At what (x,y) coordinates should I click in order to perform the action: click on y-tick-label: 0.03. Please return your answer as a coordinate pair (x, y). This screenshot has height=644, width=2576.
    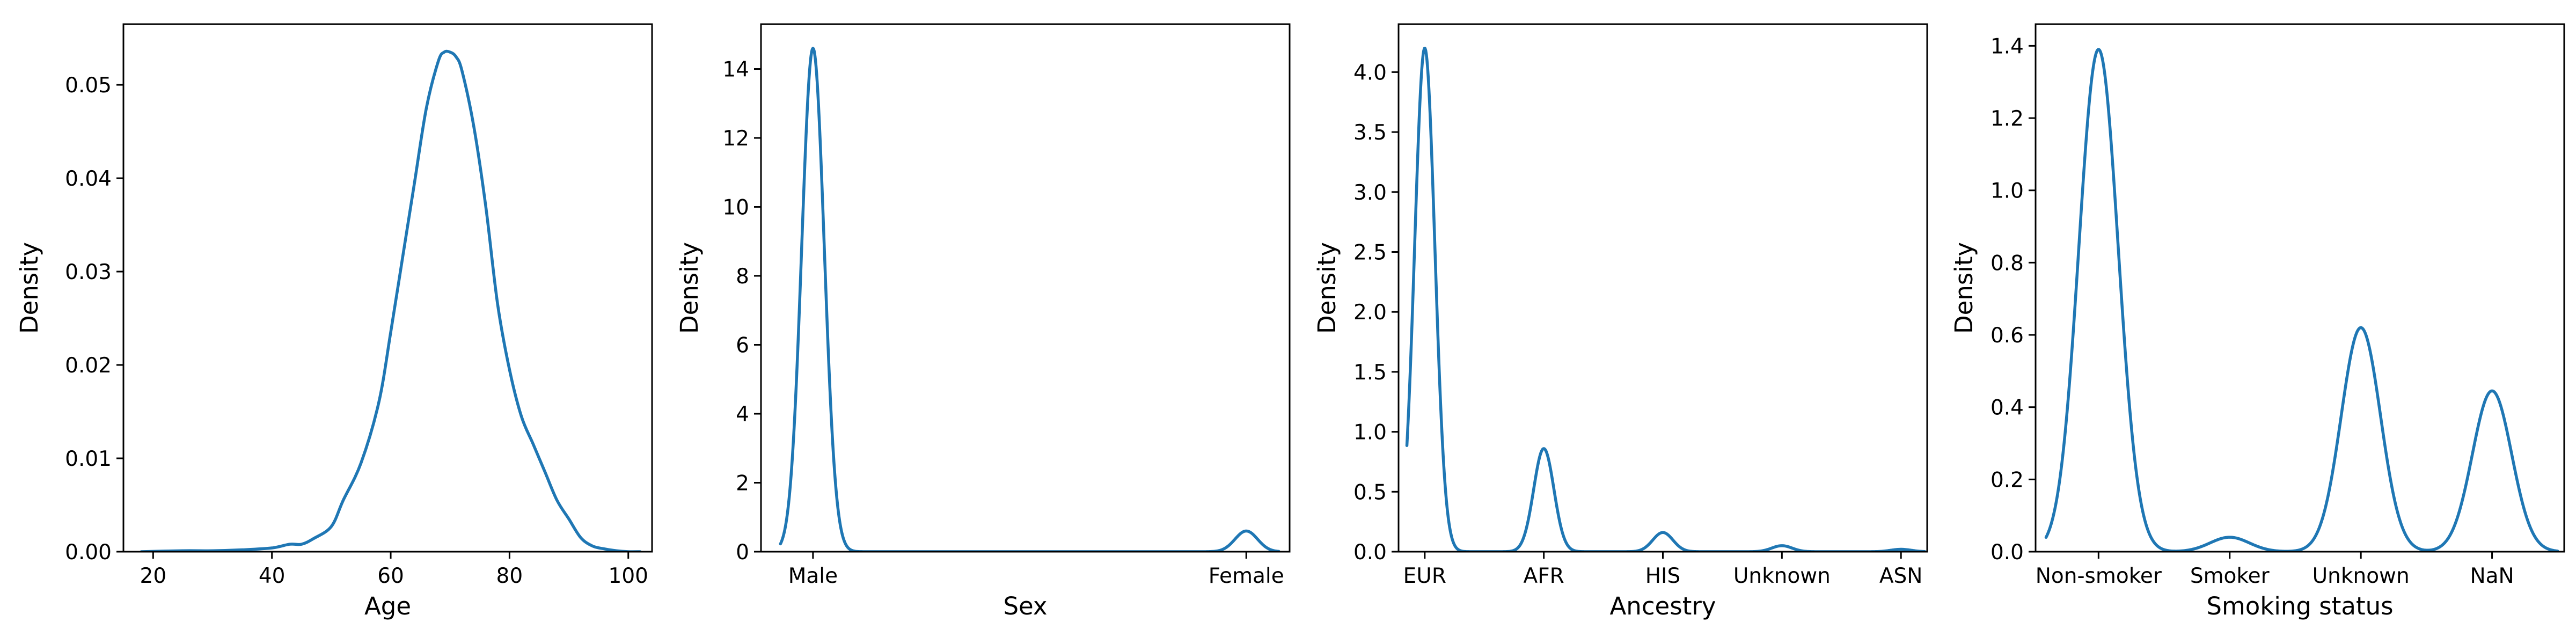
    Looking at the image, I should click on (88, 272).